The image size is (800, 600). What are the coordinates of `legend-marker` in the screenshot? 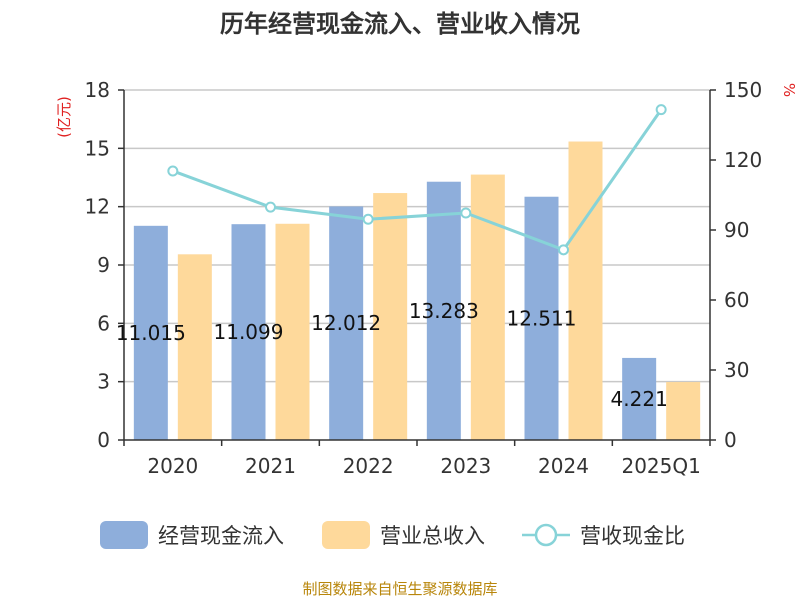 It's located at (546, 535).